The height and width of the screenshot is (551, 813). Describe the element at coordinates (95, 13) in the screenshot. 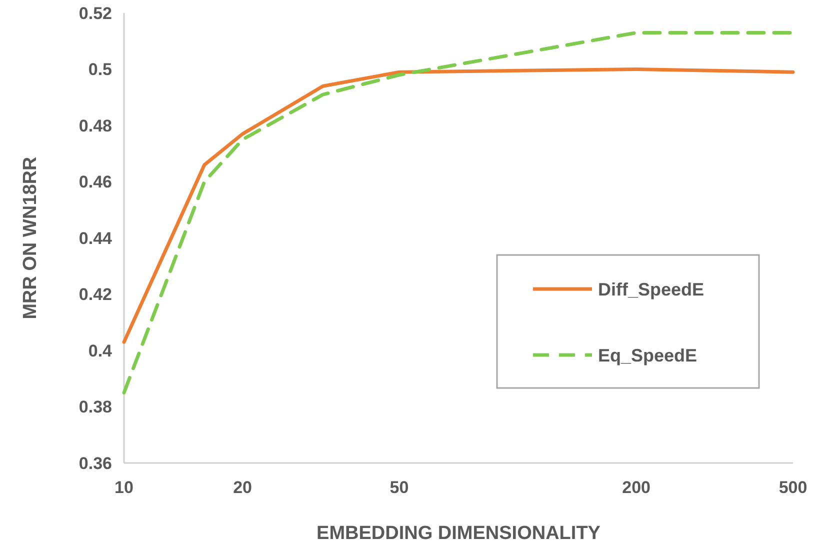

I see `y-tick-label: 0.52` at that location.